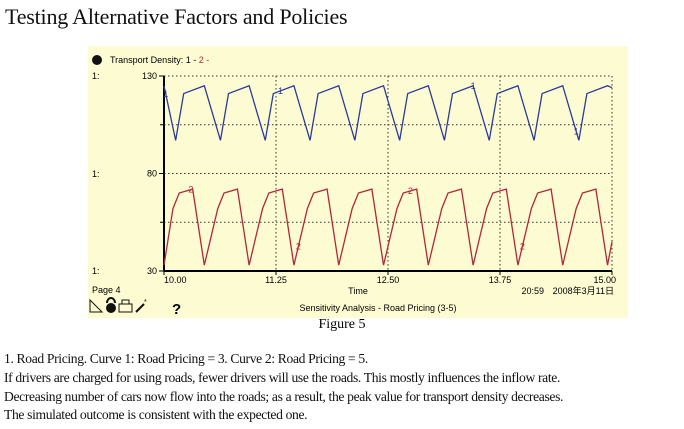  What do you see at coordinates (96, 76) in the screenshot?
I see `axis-marker-top: 1:` at bounding box center [96, 76].